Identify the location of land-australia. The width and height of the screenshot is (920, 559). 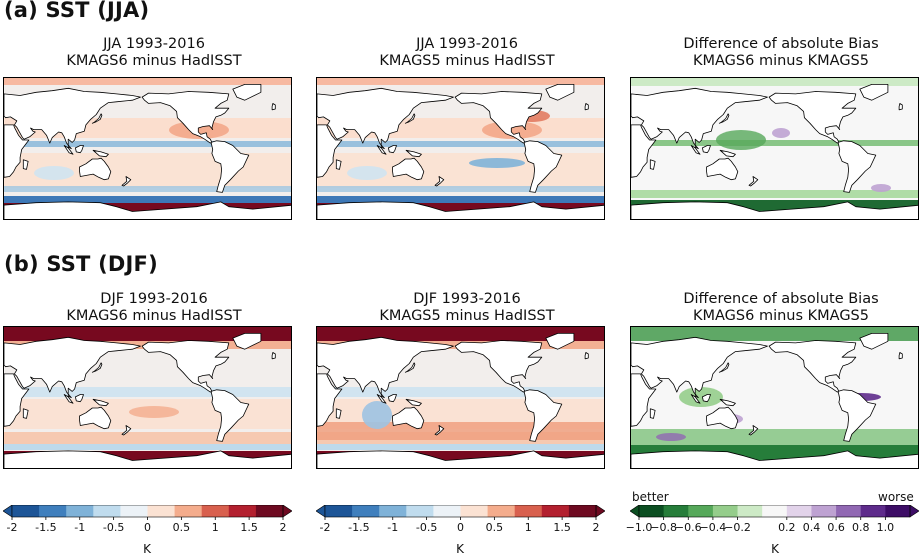
(95, 418).